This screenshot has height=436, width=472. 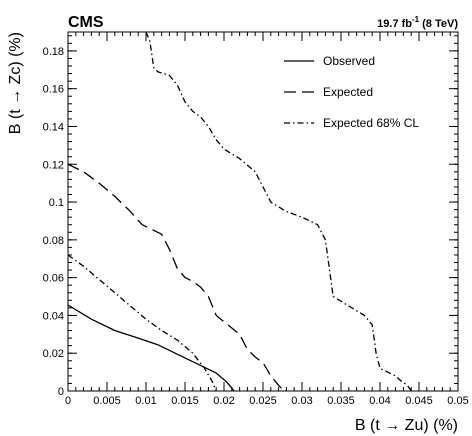 I want to click on x-tick-label: 0.045, so click(x=419, y=401).